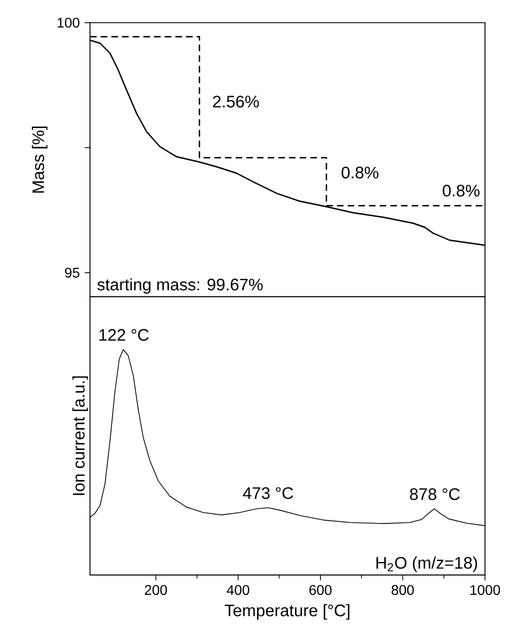 Image resolution: width=509 pixels, height=637 pixels. What do you see at coordinates (427, 564) in the screenshot?
I see `text: H$_{2}$O (m/z=18)` at bounding box center [427, 564].